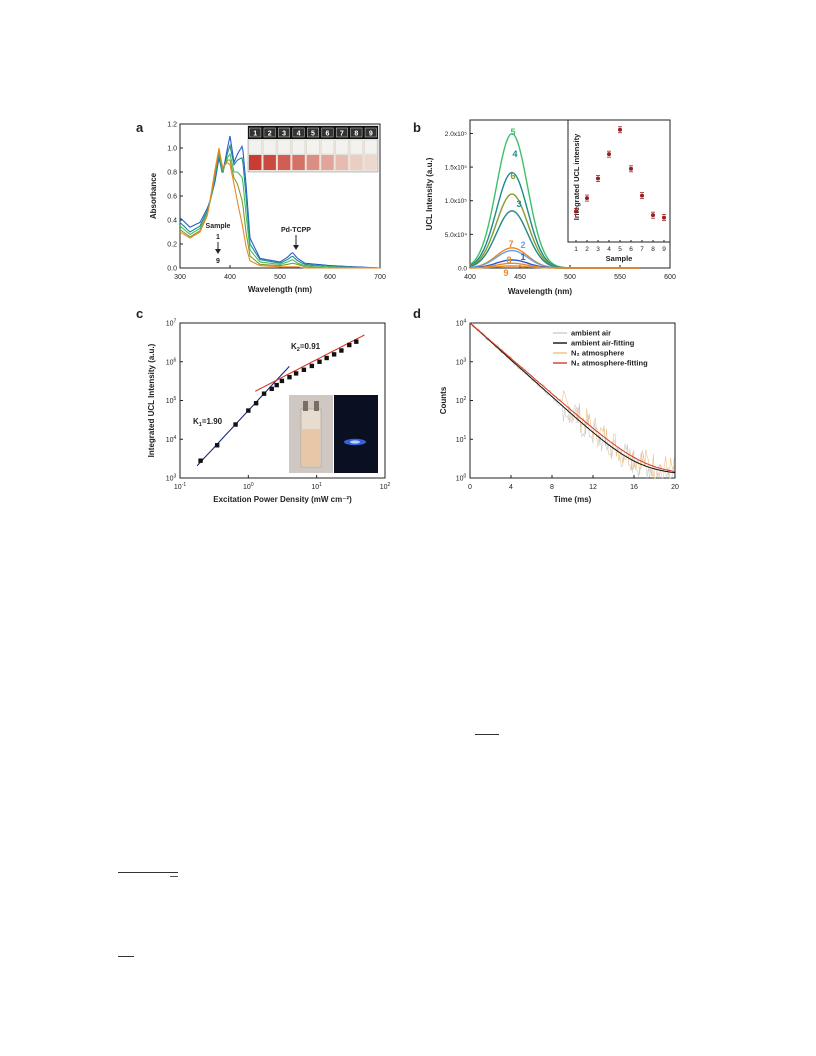 The height and width of the screenshot is (1056, 816). Describe the element at coordinates (280, 289) in the screenshot. I see `x-axis-label-a: Wavelength (nm)` at that location.